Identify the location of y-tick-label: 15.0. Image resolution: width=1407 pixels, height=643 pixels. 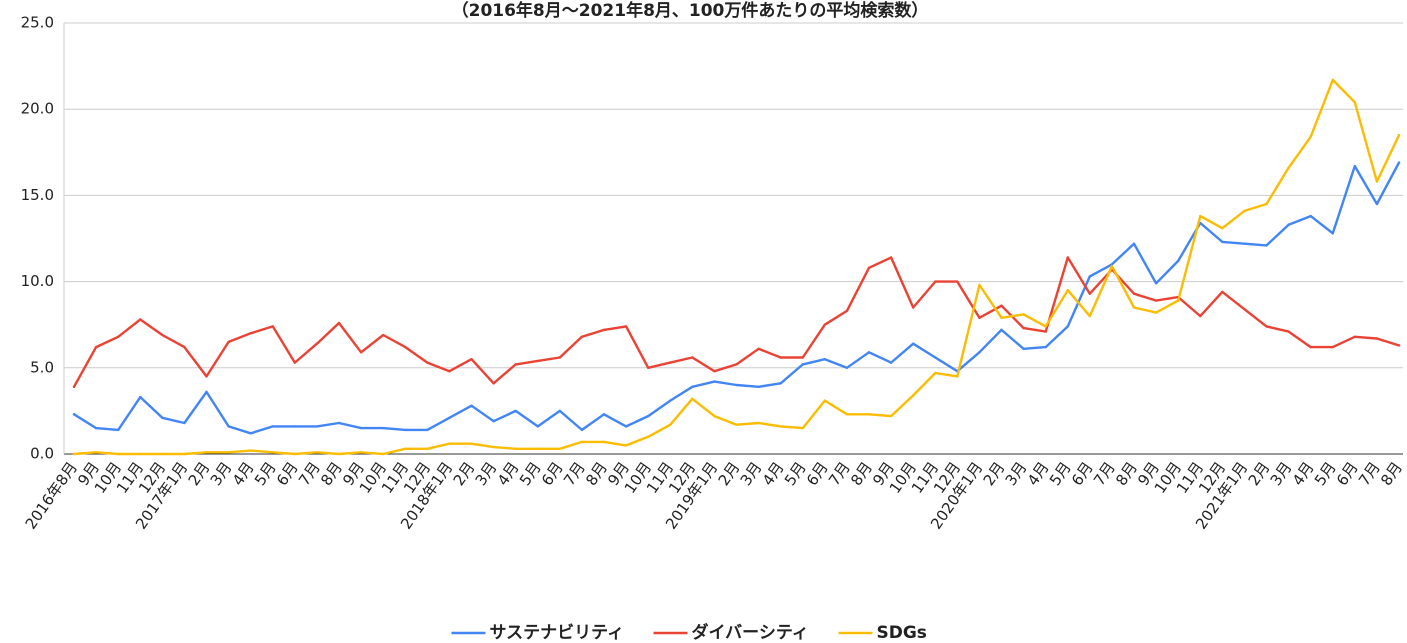
(37, 195).